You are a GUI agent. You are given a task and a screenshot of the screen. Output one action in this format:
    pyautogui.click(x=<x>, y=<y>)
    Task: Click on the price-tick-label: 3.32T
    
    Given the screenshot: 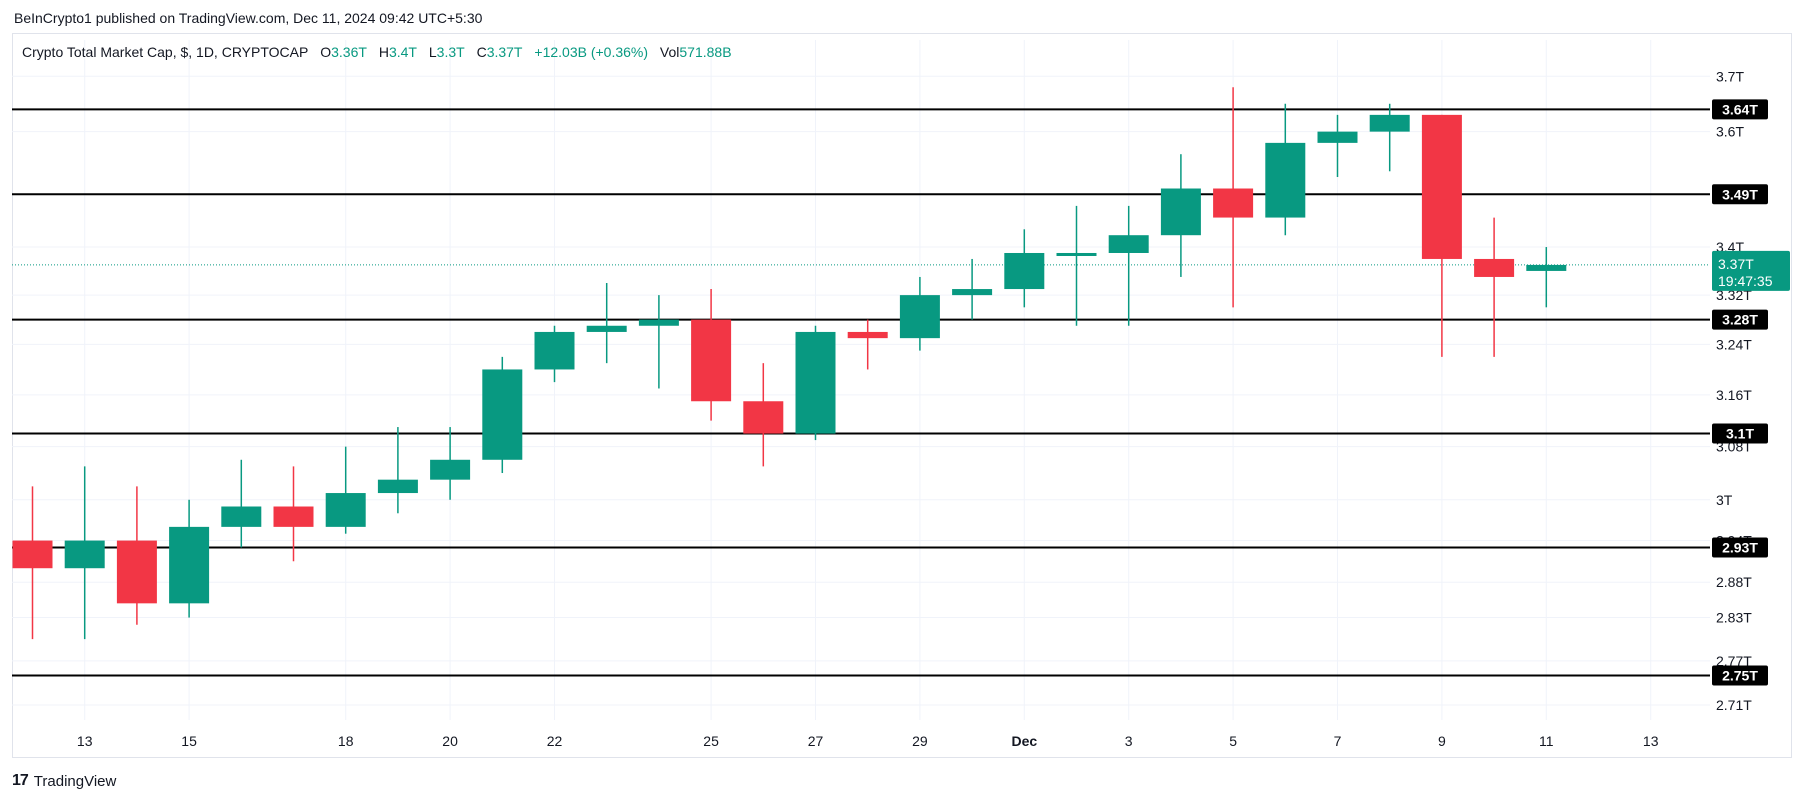 What is the action you would take?
    pyautogui.click(x=1734, y=295)
    